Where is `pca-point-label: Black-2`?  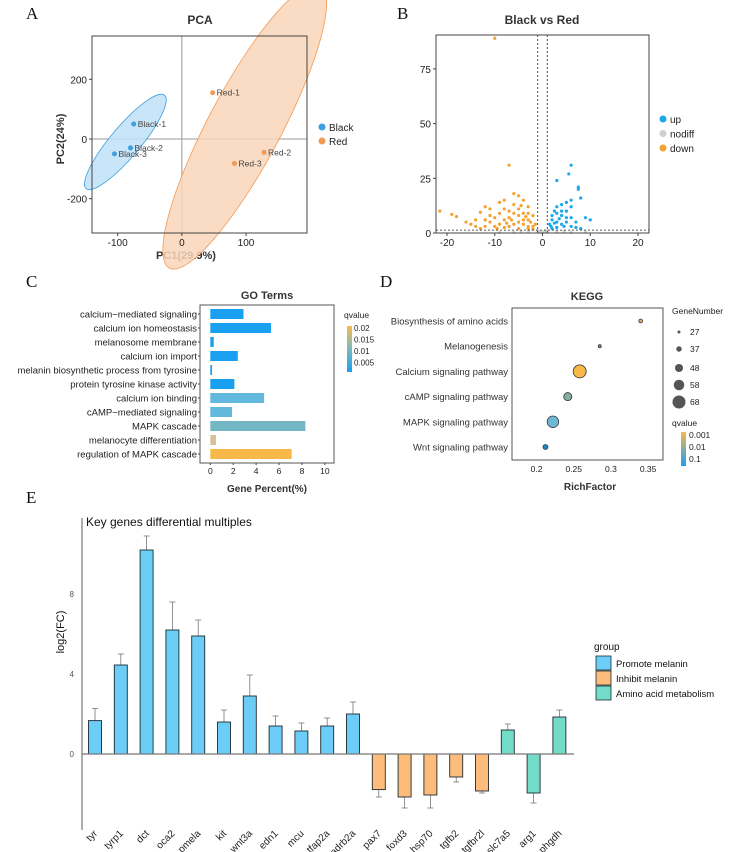
pca-point-label: Black-2 is located at coordinates (149, 148).